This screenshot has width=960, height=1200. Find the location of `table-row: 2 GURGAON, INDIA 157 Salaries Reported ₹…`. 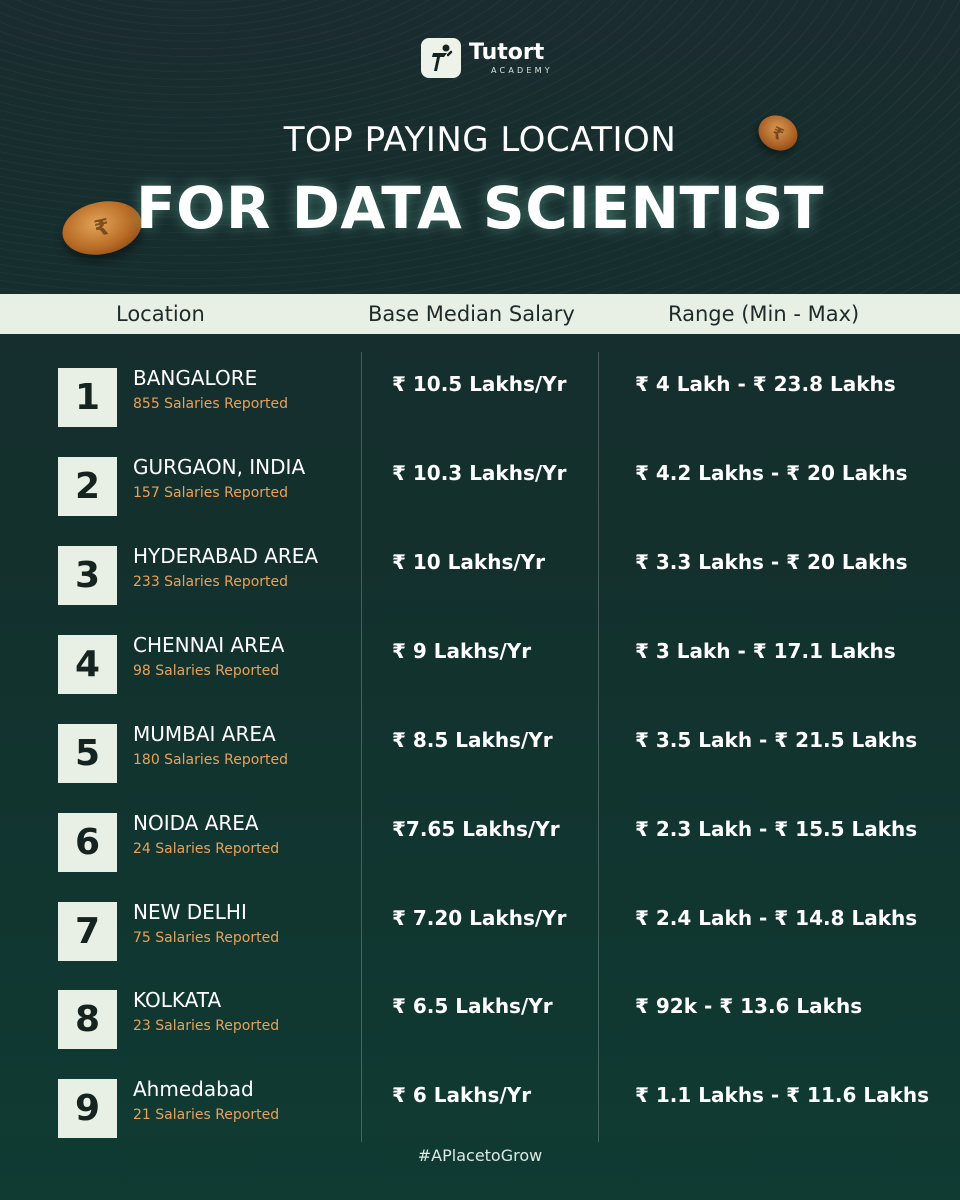

table-row: 2 GURGAON, INDIA 157 Salaries Reported ₹… is located at coordinates (480, 491).